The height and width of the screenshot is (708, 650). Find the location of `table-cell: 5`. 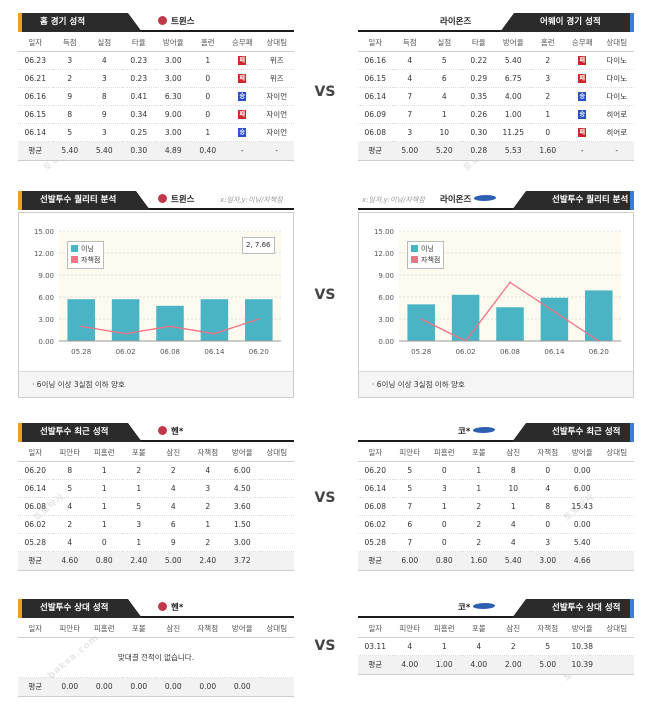

table-cell: 5 is located at coordinates (138, 506).